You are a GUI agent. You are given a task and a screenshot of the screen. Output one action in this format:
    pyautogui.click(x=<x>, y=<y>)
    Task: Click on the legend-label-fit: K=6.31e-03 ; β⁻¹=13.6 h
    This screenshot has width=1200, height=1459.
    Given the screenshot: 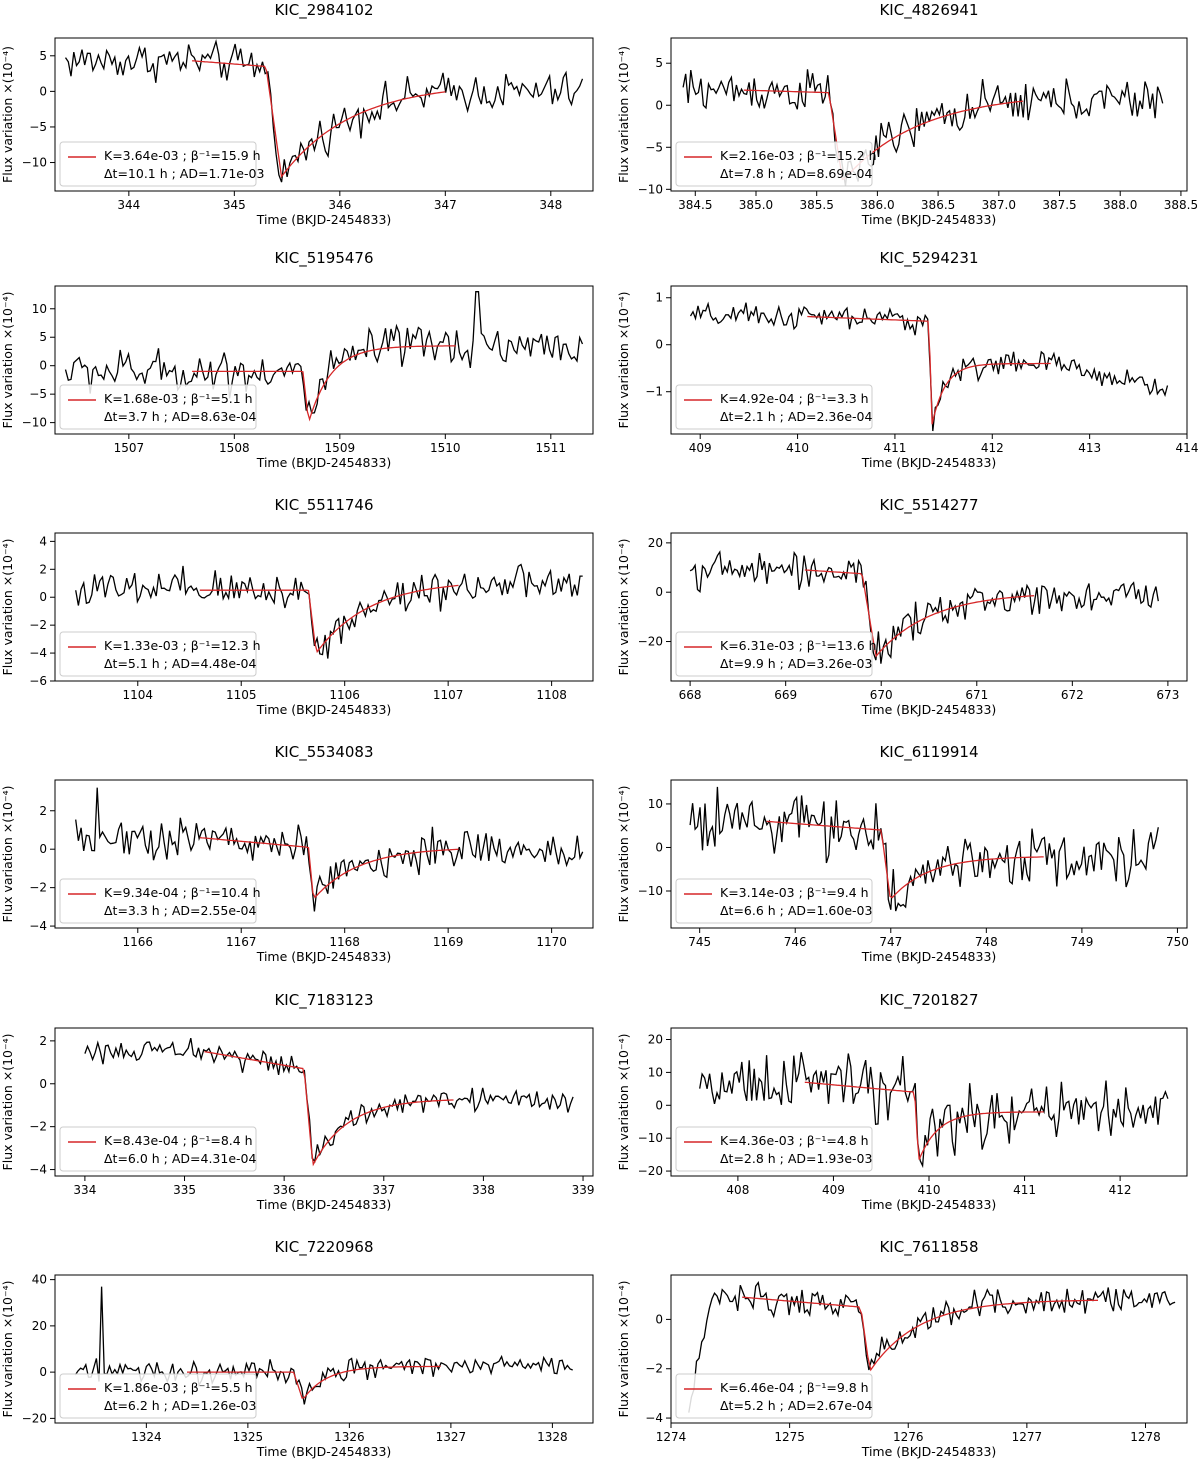 What is the action you would take?
    pyautogui.click(x=798, y=645)
    